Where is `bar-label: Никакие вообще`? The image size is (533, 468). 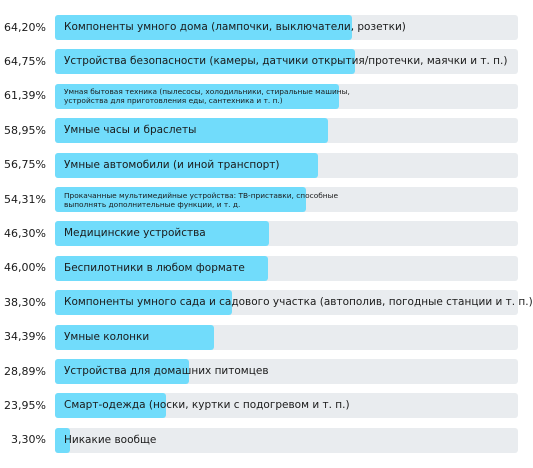 bar-label: Никакие вообще is located at coordinates (110, 439).